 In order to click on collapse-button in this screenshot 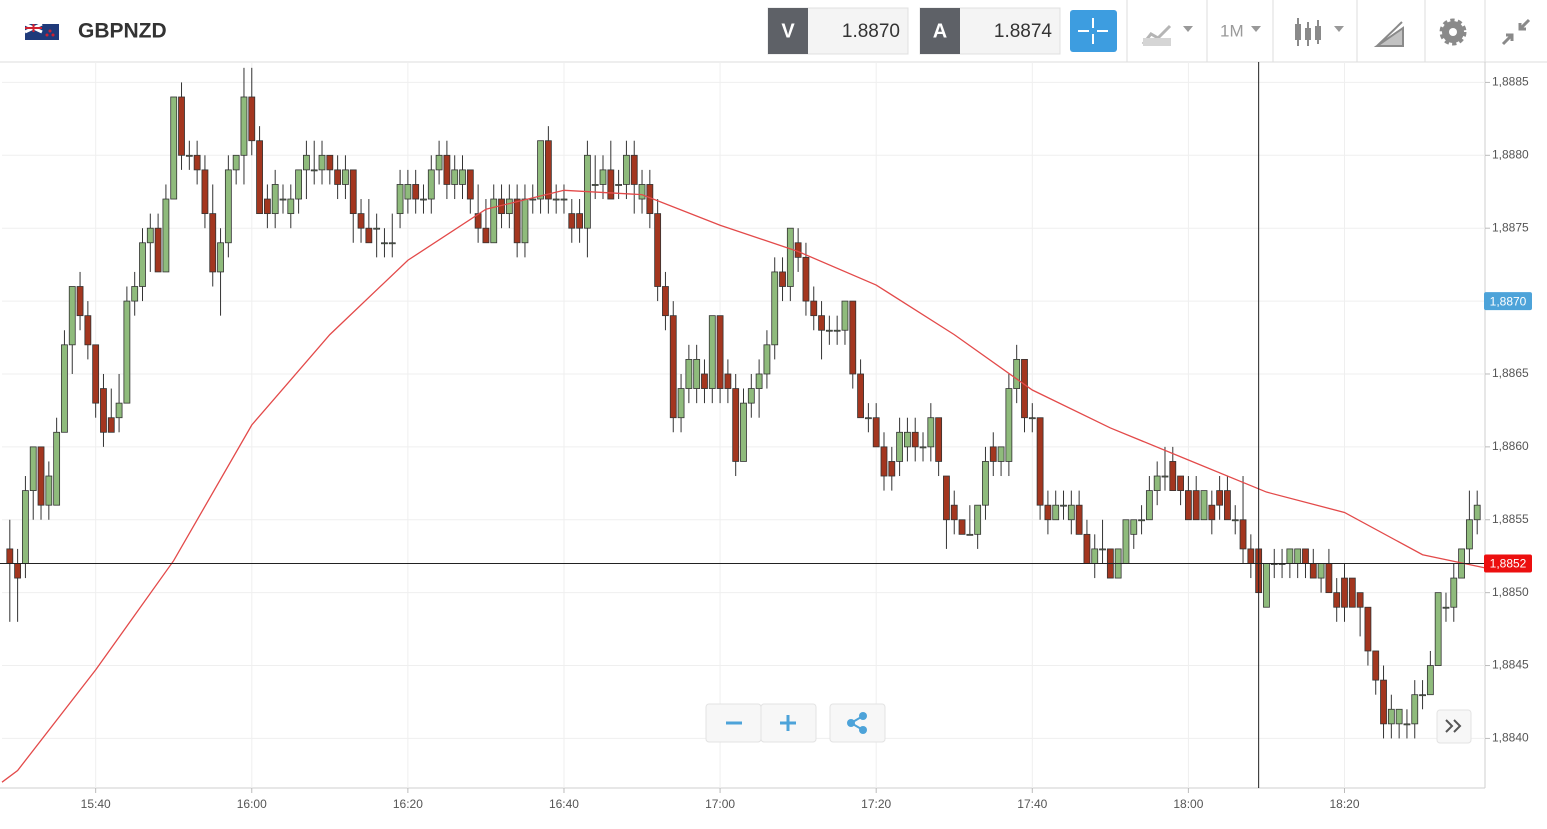, I will do `click(1516, 32)`.